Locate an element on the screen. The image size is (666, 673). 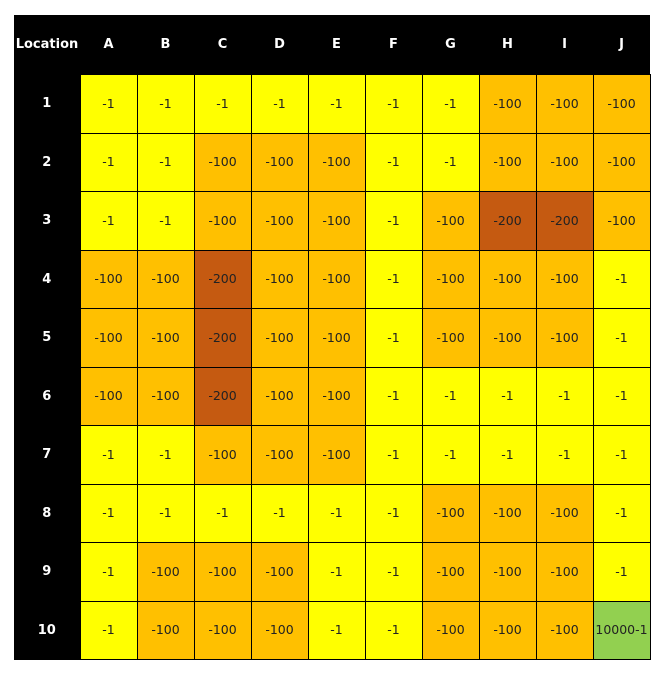
row-header: 4 is located at coordinates (47, 279).